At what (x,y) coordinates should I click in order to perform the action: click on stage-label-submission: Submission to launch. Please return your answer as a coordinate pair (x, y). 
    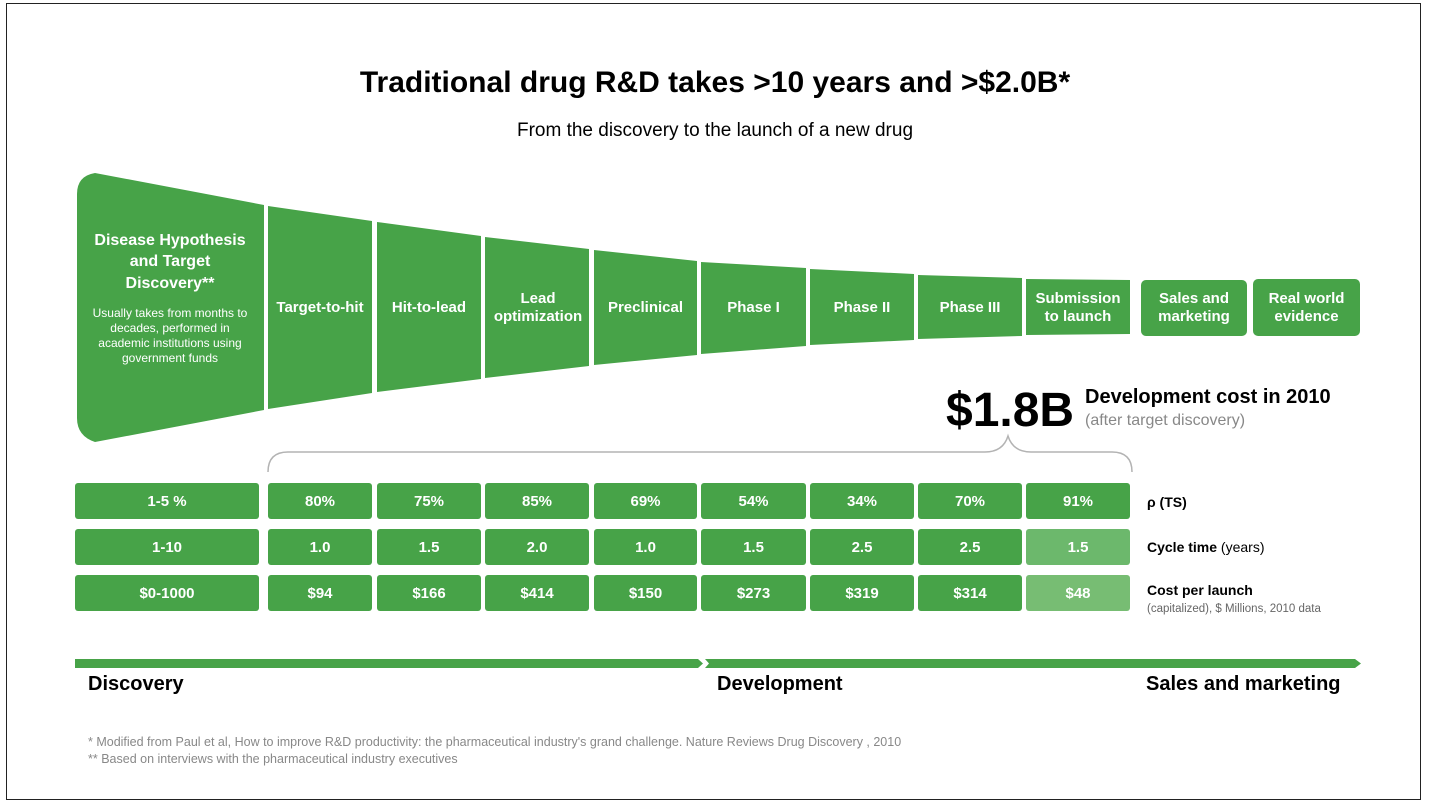
    Looking at the image, I should click on (1078, 307).